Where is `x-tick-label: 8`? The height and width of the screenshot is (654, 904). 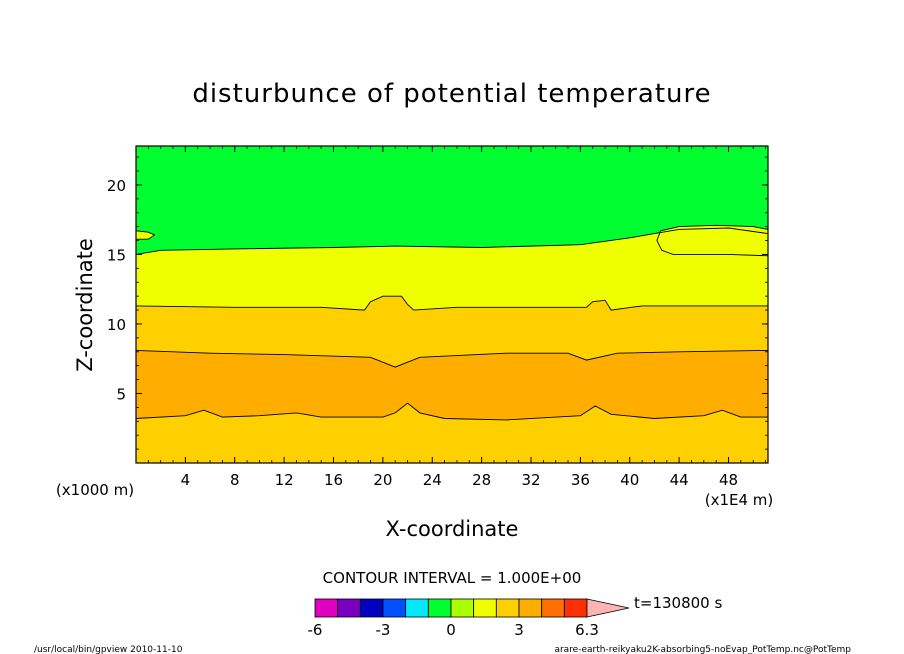
x-tick-label: 8 is located at coordinates (235, 480).